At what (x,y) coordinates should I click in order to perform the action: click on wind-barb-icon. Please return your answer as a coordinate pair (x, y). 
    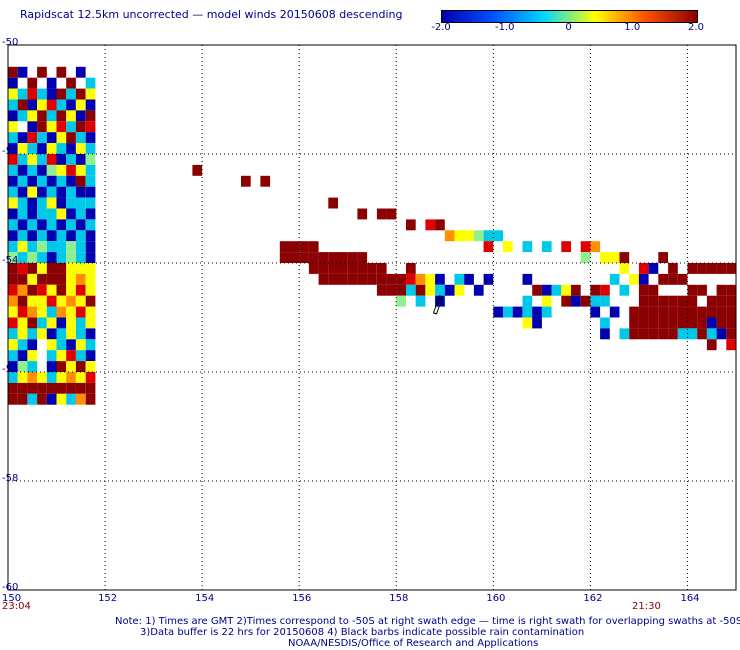
    Looking at the image, I should click on (438, 305).